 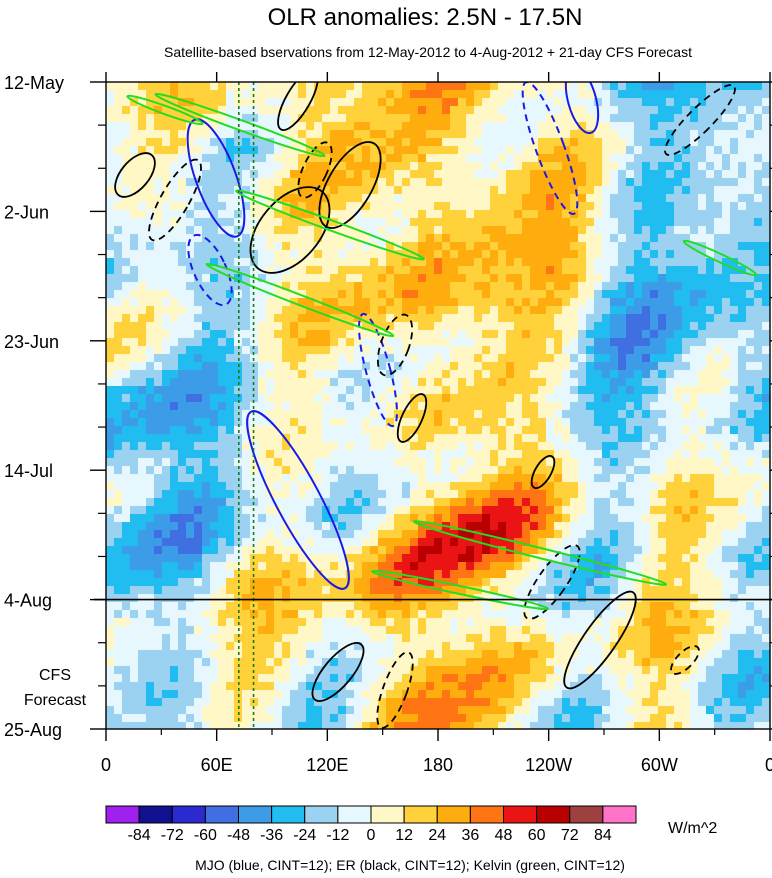 What do you see at coordinates (304, 835) in the screenshot?
I see `colorbar-label: -24` at bounding box center [304, 835].